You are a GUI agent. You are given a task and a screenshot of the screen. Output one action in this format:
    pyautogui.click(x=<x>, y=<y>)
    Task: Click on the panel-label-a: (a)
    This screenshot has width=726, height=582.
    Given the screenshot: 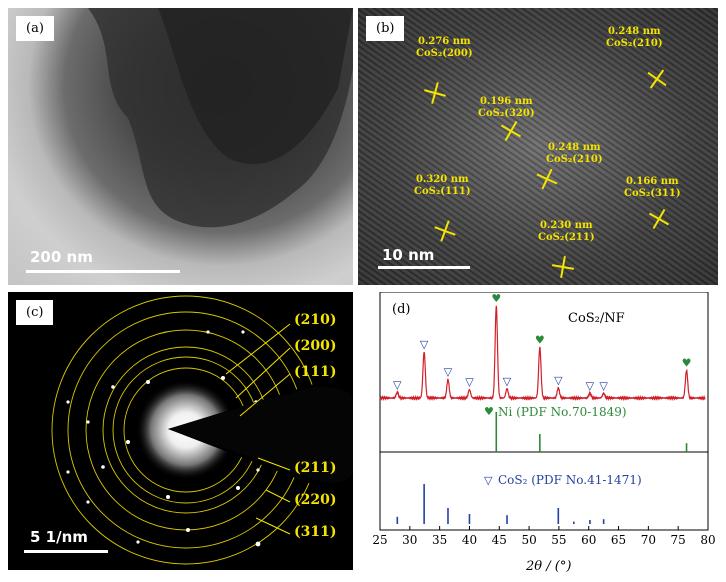 What is the action you would take?
    pyautogui.click(x=35, y=28)
    